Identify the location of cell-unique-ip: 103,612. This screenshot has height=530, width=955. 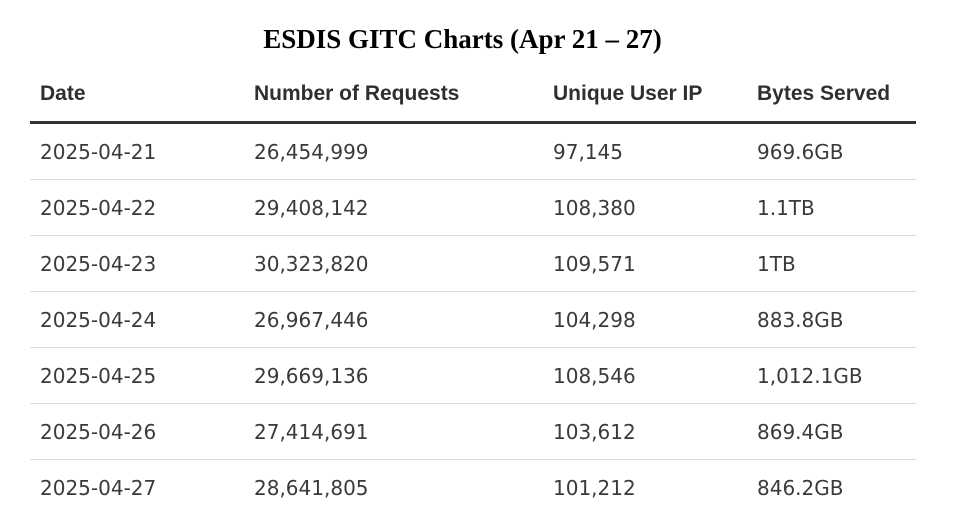
(645, 431).